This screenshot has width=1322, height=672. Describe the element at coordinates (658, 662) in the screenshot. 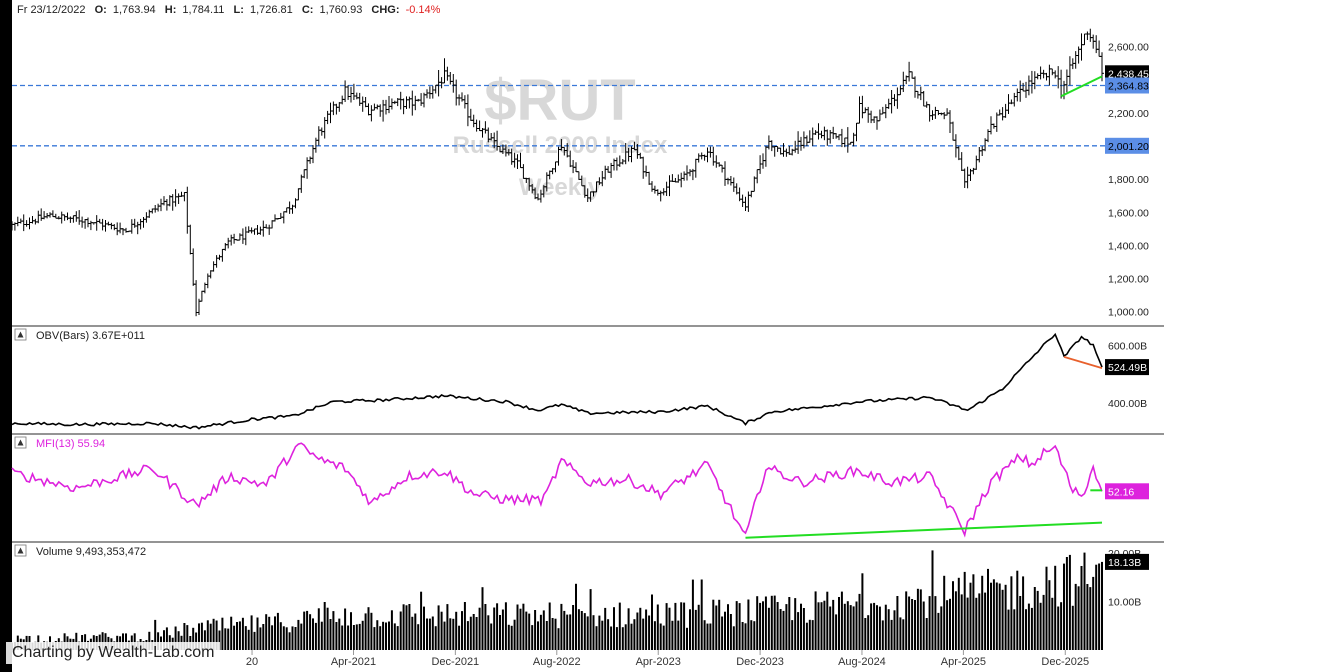

I see `date-axis-label: Apr-2023` at that location.